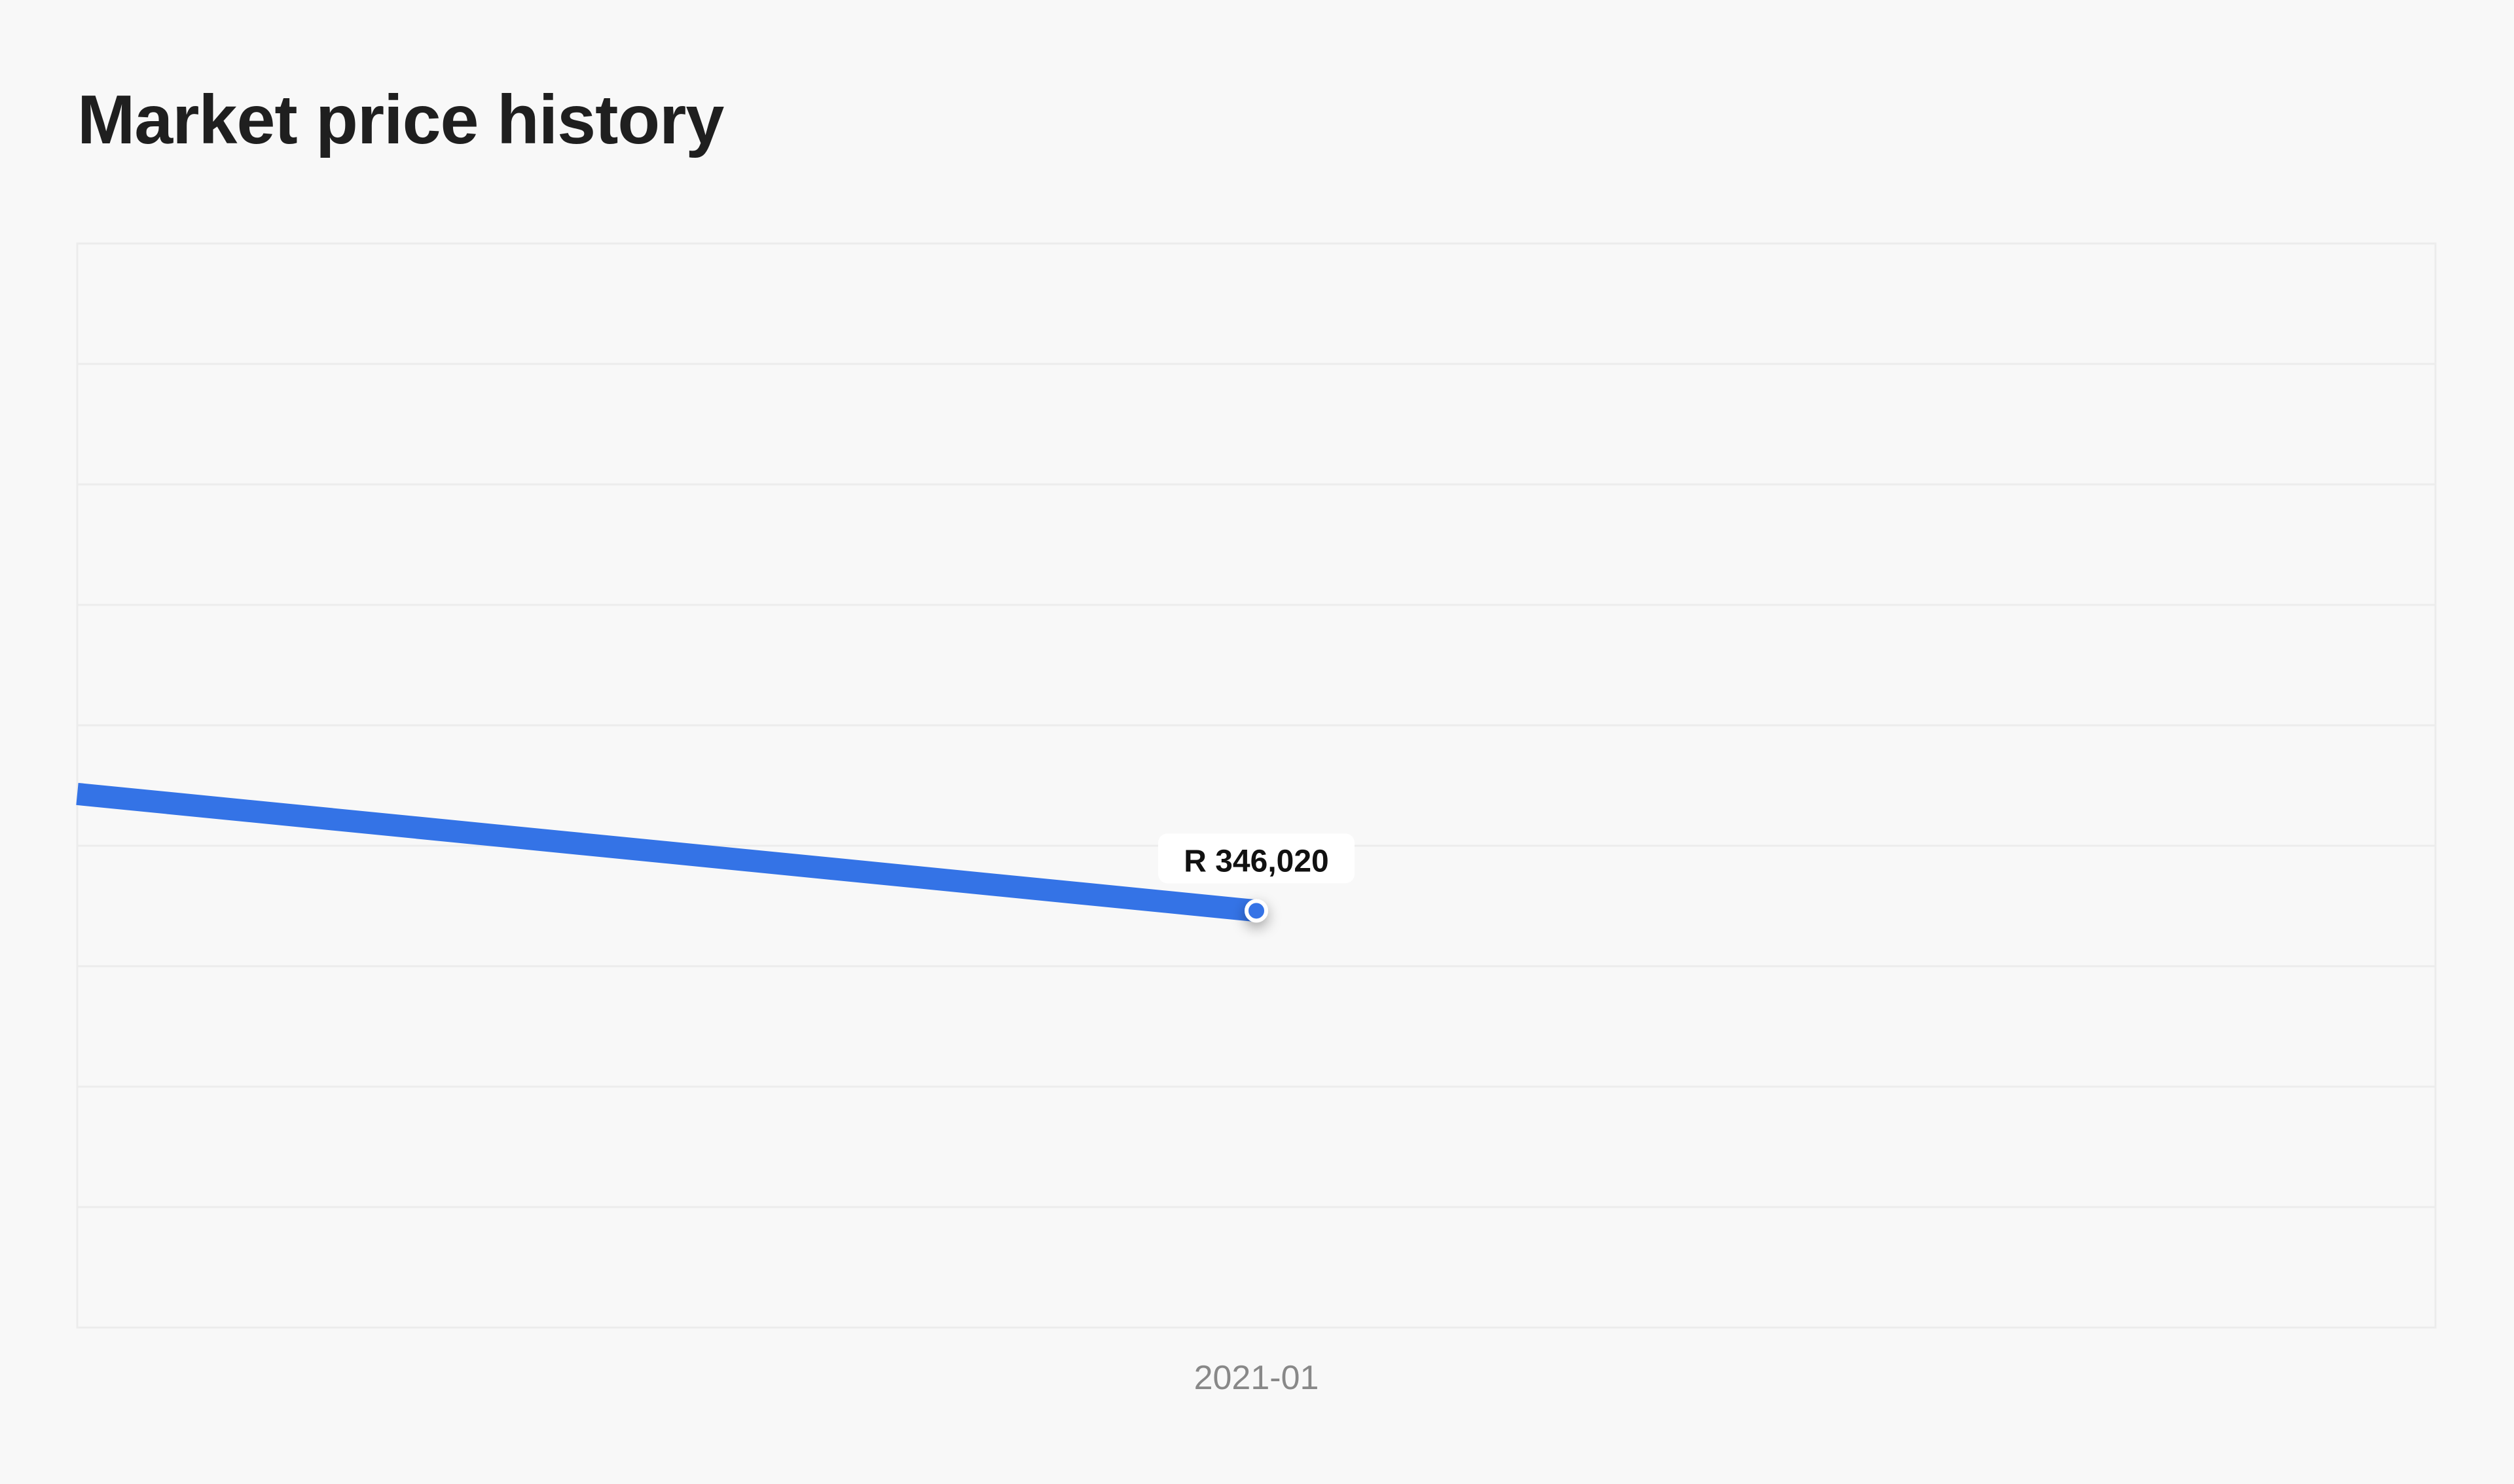 This screenshot has width=2514, height=1484. I want to click on page-title: Market price history, so click(400, 119).